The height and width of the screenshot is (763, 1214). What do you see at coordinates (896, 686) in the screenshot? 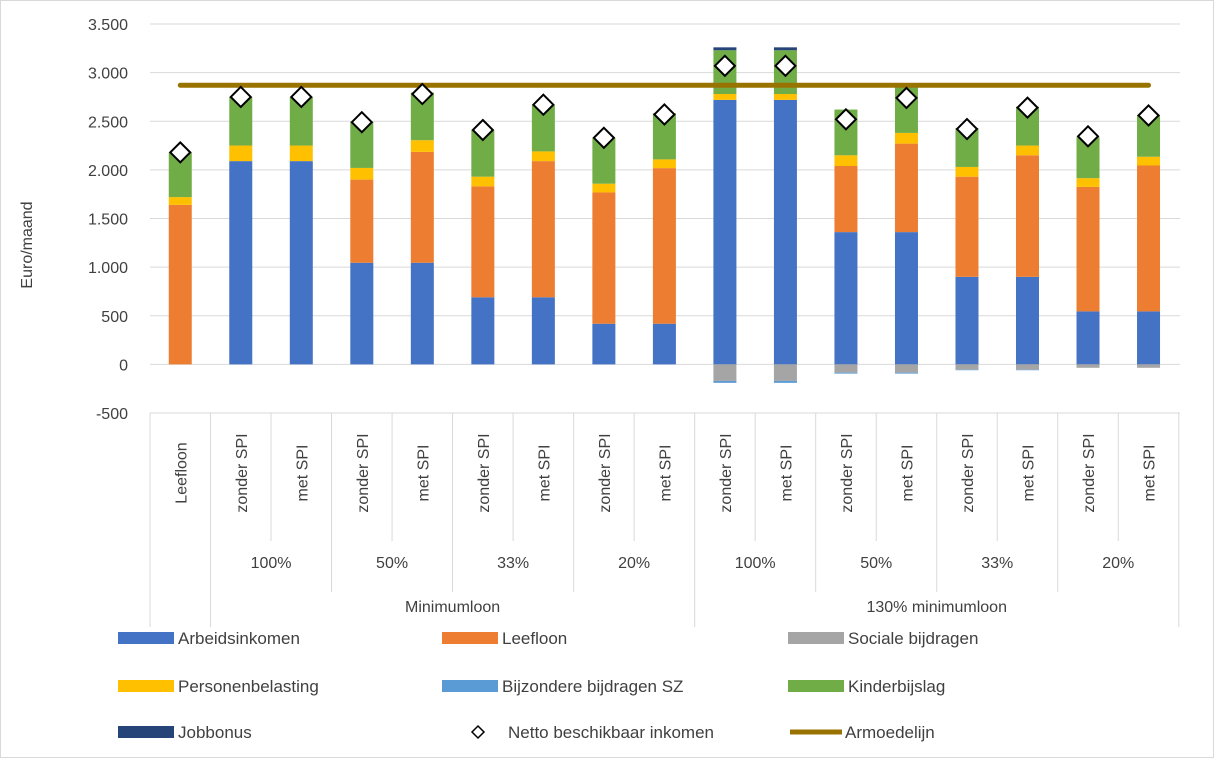
I see `legend-label: Kinderbijslag` at bounding box center [896, 686].